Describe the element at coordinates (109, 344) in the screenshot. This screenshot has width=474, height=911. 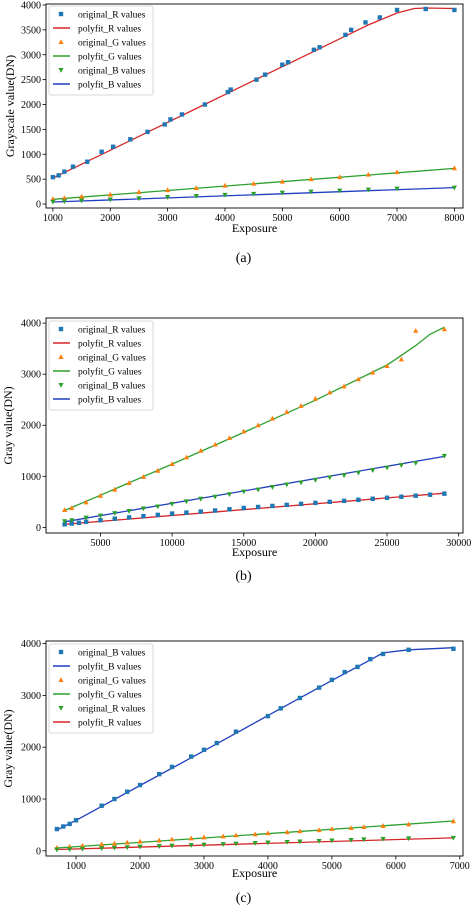
I see `legend-entry: polyfit_R values` at that location.